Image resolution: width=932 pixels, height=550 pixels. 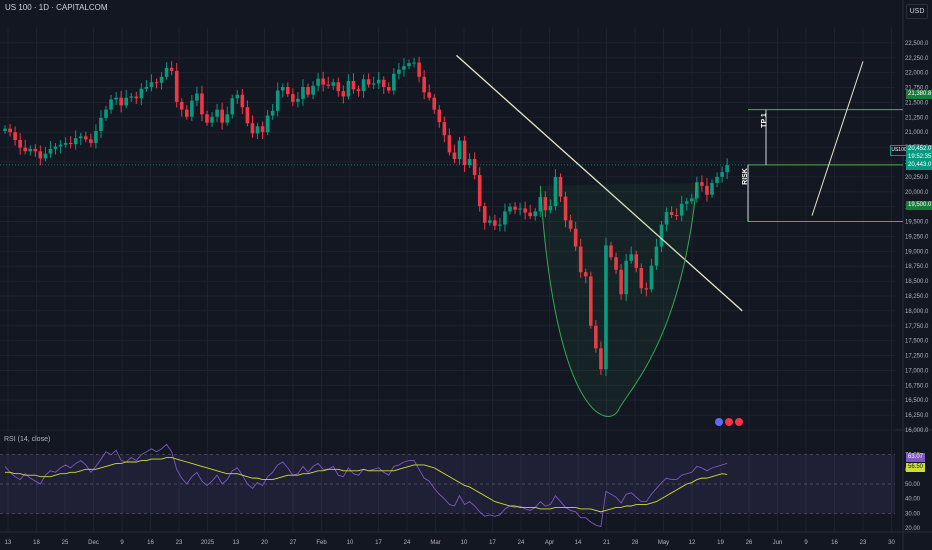 What do you see at coordinates (917, 431) in the screenshot?
I see `price-tick-label: 16,000.0` at bounding box center [917, 431].